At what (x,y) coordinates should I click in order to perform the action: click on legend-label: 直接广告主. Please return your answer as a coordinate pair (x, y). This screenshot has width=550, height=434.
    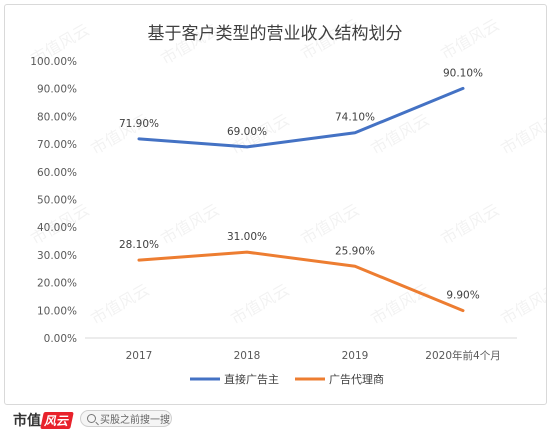
    Looking at the image, I should click on (251, 379).